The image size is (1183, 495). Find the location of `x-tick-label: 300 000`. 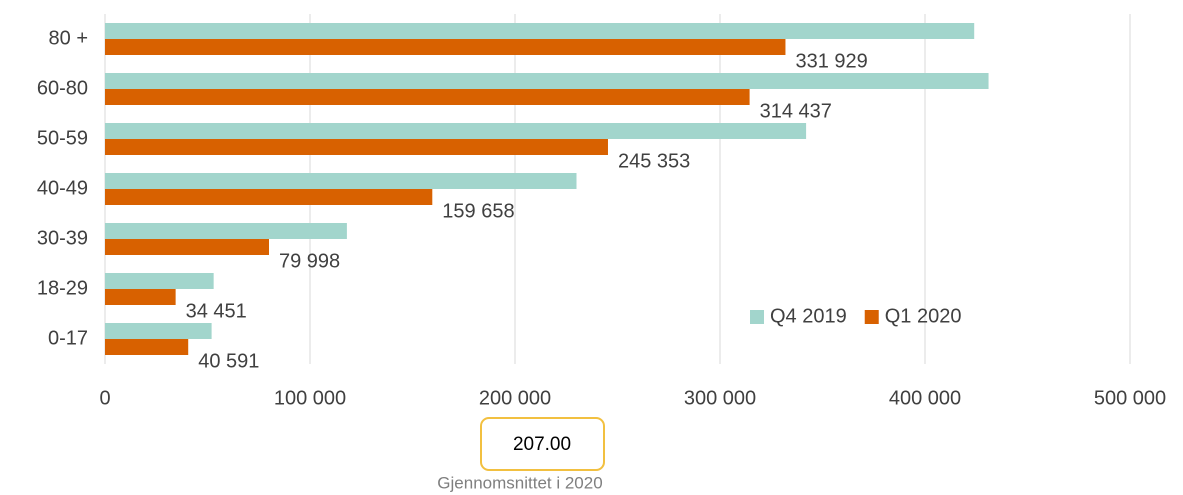

x-tick-label: 300 000 is located at coordinates (720, 398).